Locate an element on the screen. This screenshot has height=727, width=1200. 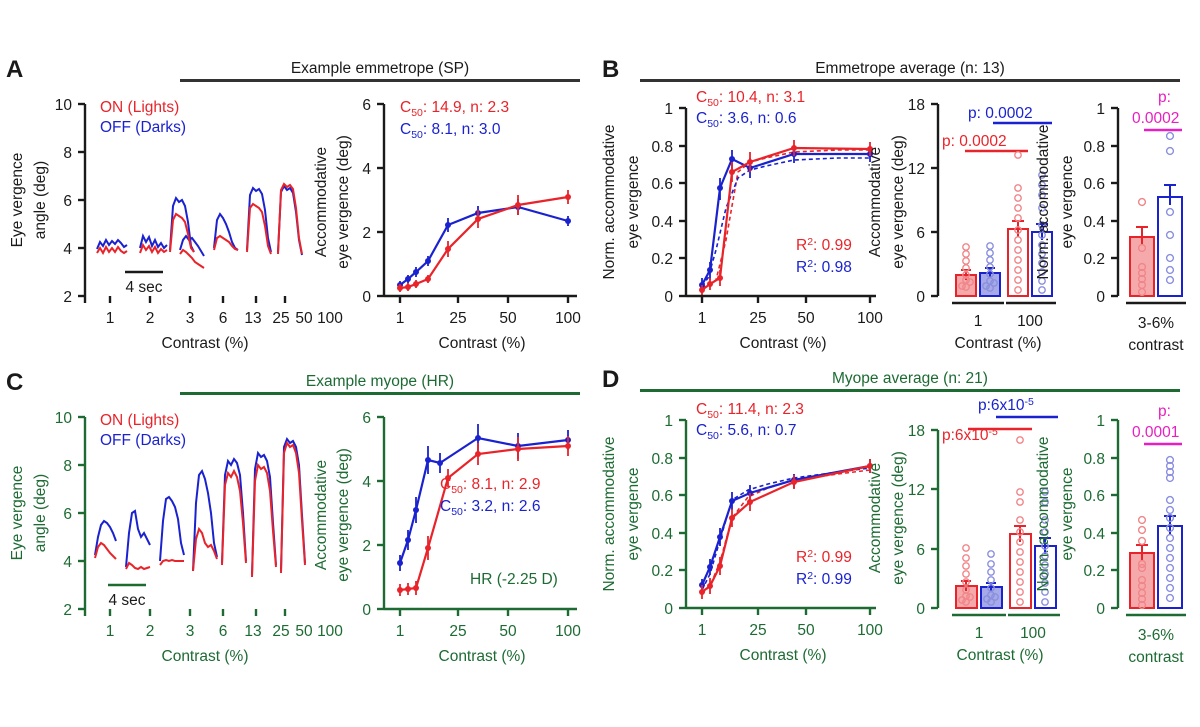
c-trace-xlabel: Contrast (%) is located at coordinates (205, 656).